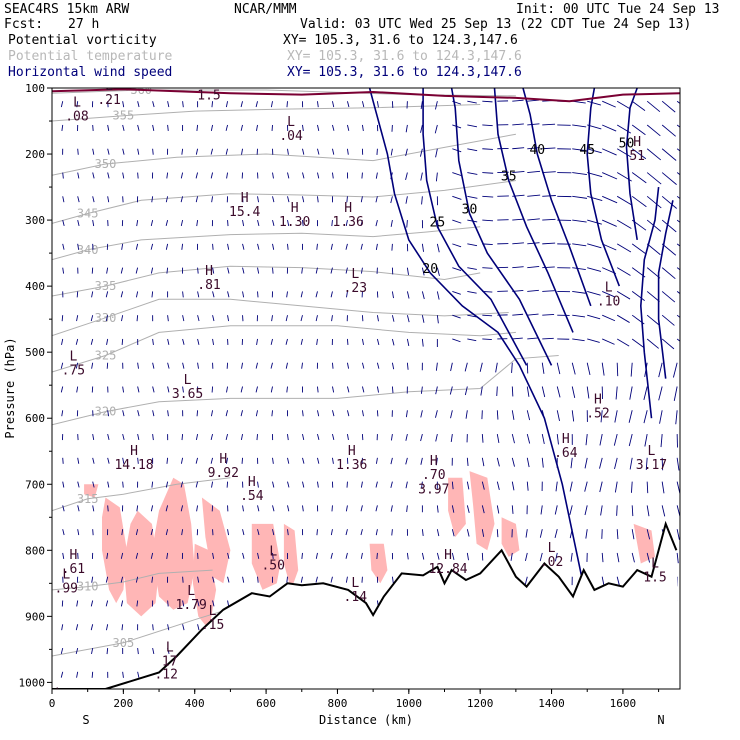 The width and height of the screenshot is (740, 740). What do you see at coordinates (82, 40) in the screenshot?
I see `field-name-pv: Potential vorticity` at bounding box center [82, 40].